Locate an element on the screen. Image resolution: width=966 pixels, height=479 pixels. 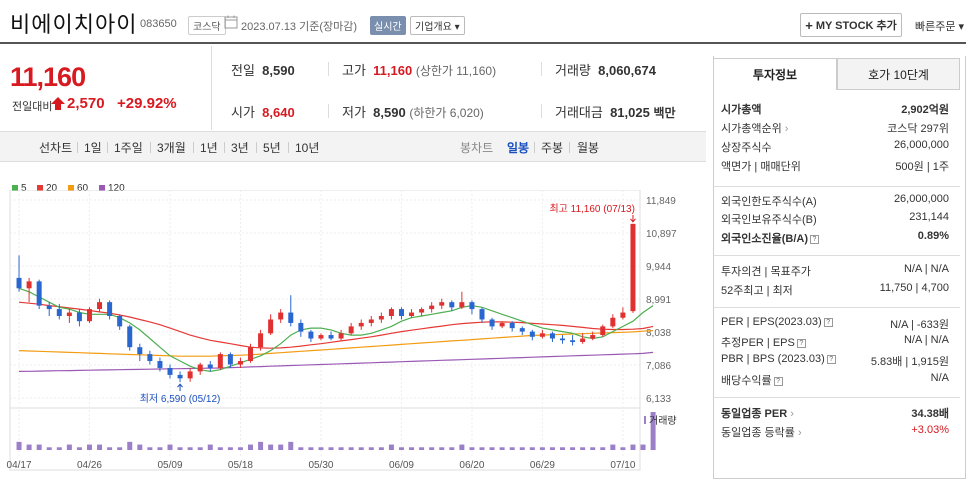
info-row: PBR | BPS (2023.03)? 5.83배 | 1,915원 is located at coordinates (835, 361).